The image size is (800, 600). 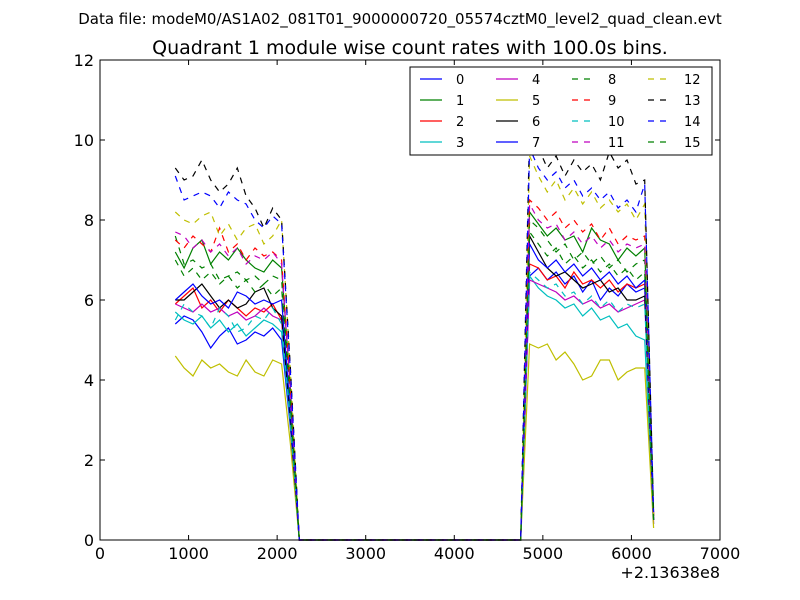 What do you see at coordinates (692, 122) in the screenshot?
I see `legend-label-14: 14` at bounding box center [692, 122].